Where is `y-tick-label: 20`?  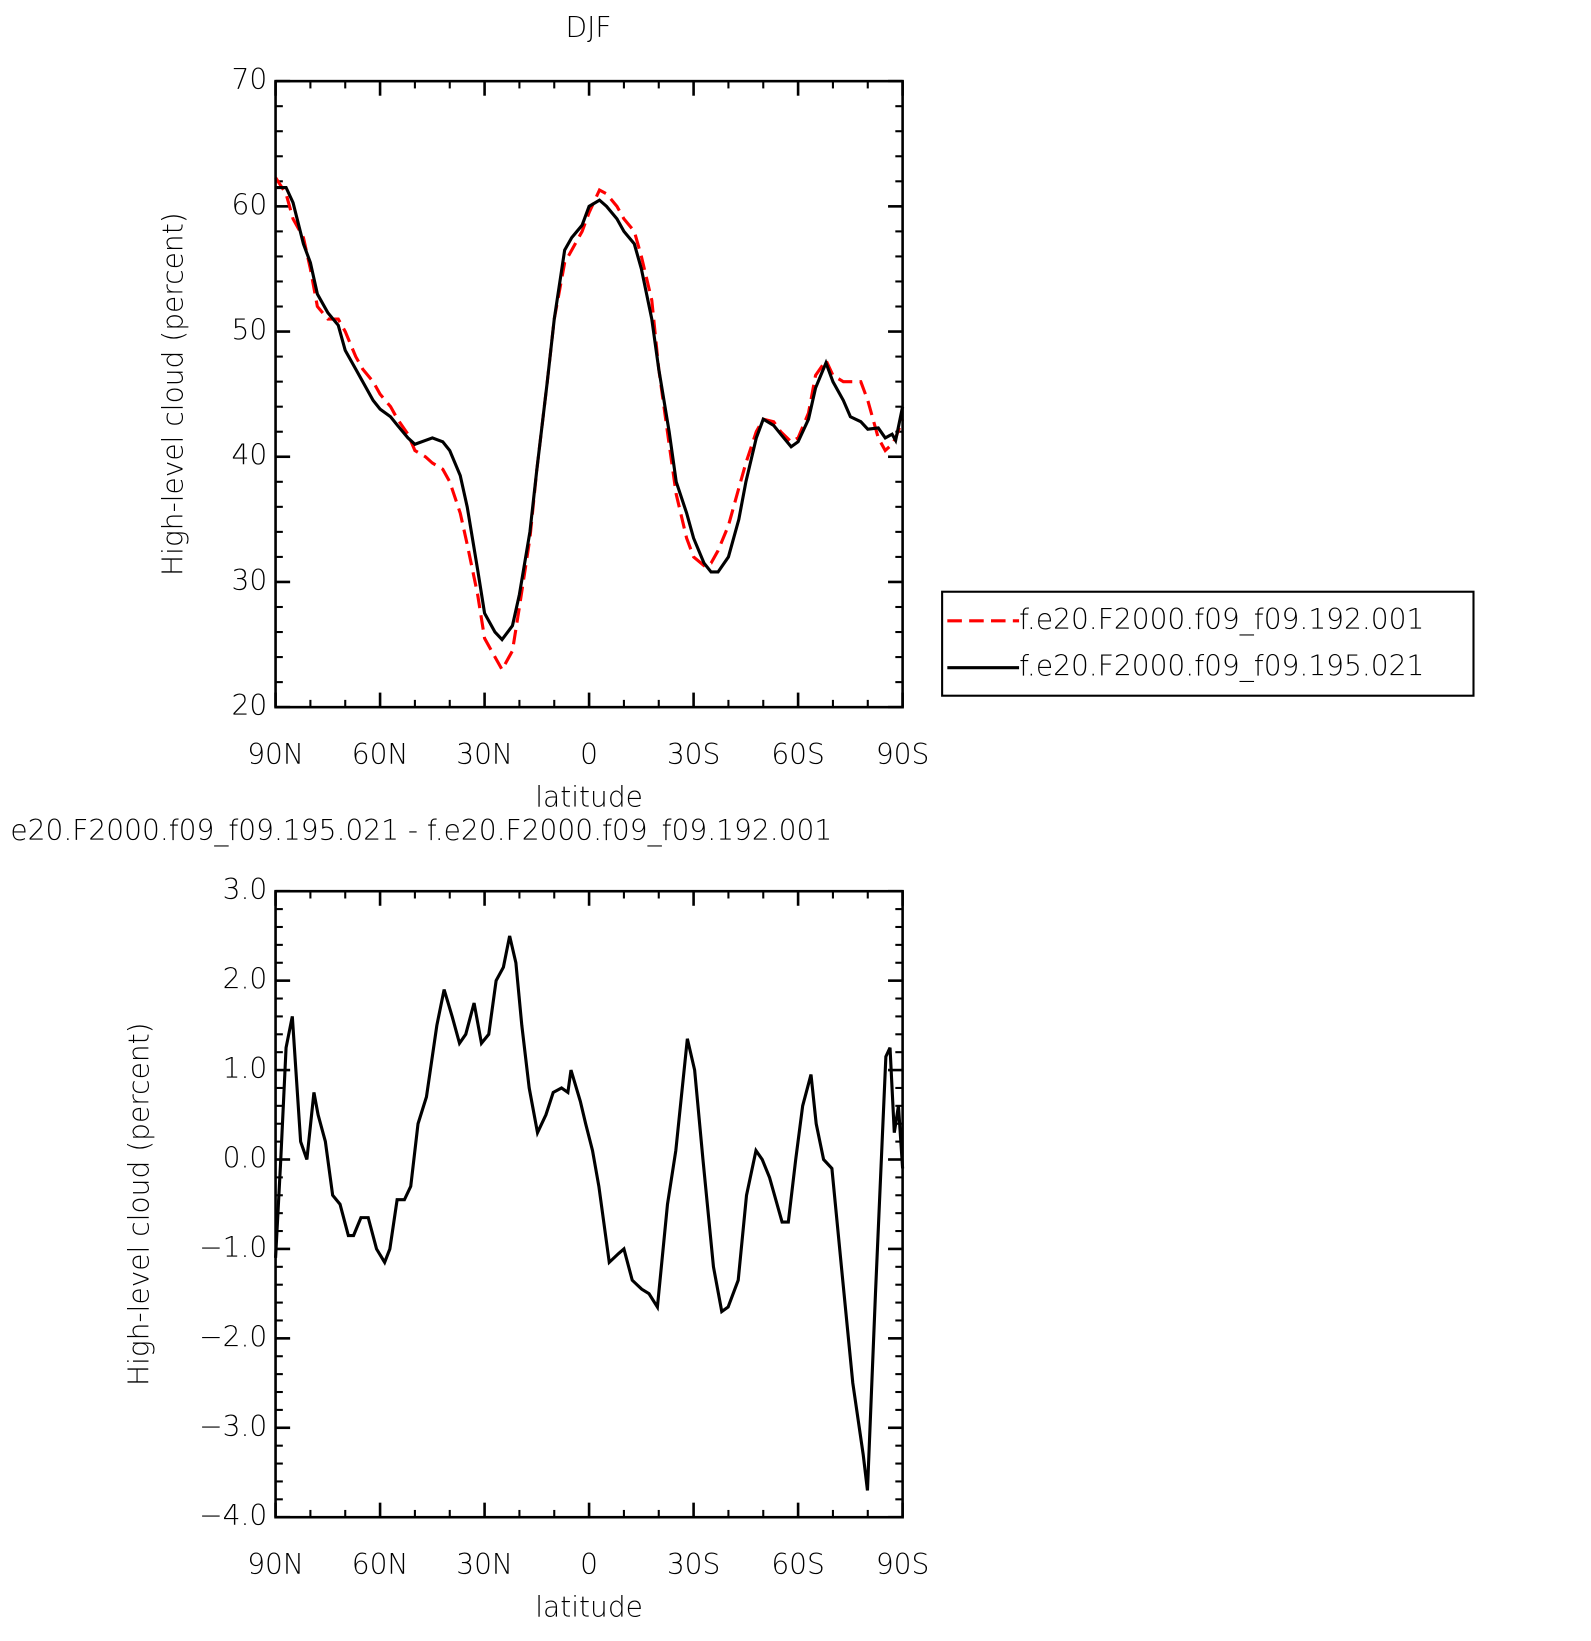 y-tick-label: 20 is located at coordinates (250, 705).